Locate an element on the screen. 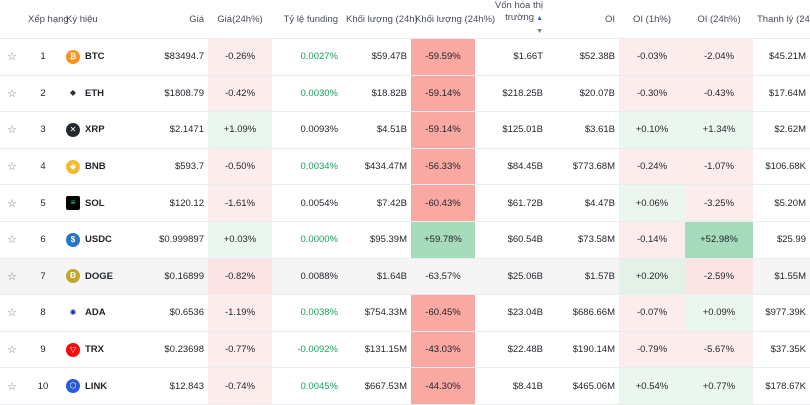 The width and height of the screenshot is (810, 405). coin-label: ◆ BNB is located at coordinates (97, 166).